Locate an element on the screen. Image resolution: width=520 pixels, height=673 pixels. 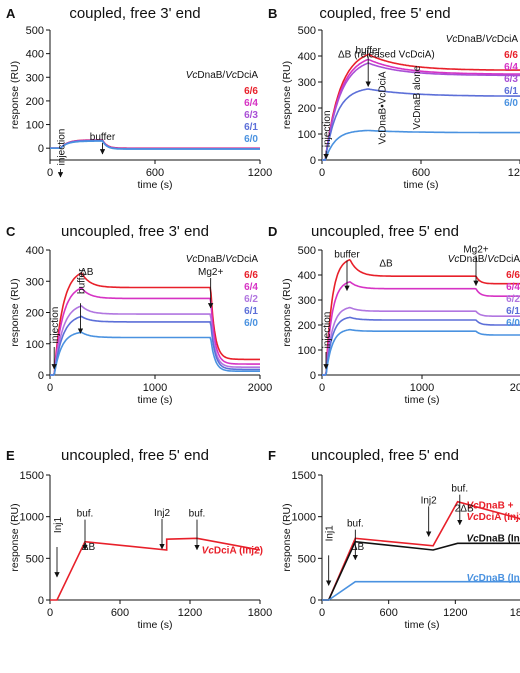
annotation: ΔB (released VcDciA) is located at coordinates (386, 54).